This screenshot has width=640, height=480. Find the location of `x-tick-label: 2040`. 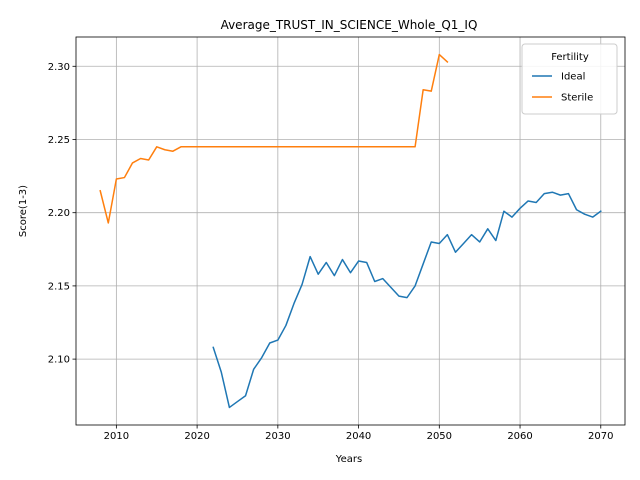

x-tick-label: 2040 is located at coordinates (358, 436).